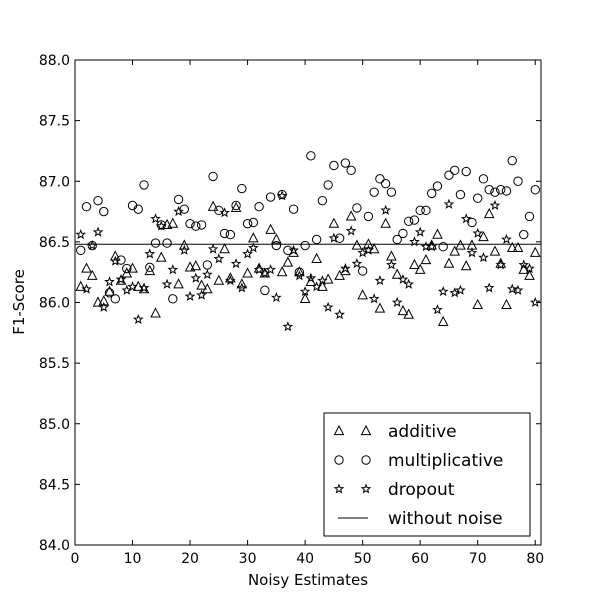  What do you see at coordinates (422, 432) in the screenshot?
I see `legend-label: additive` at bounding box center [422, 432].